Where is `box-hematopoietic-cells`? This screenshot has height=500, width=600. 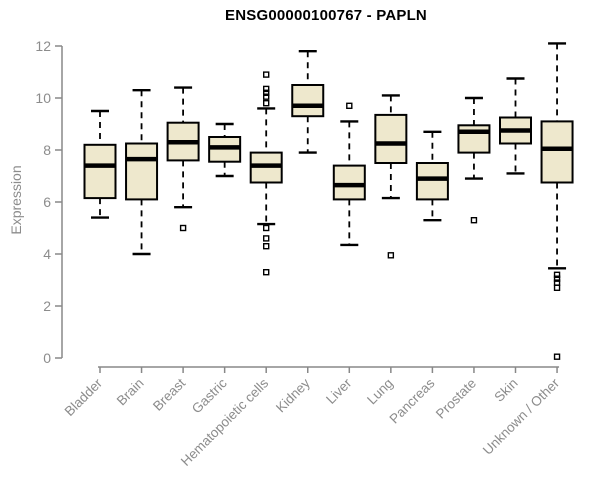 box-hematopoietic-cells is located at coordinates (266, 173).